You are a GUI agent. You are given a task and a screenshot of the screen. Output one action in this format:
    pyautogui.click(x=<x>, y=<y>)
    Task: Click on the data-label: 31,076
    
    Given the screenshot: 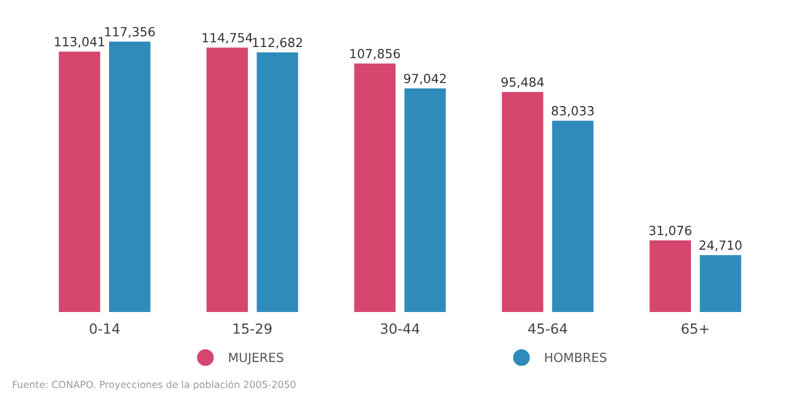 What is the action you would take?
    pyautogui.click(x=670, y=231)
    